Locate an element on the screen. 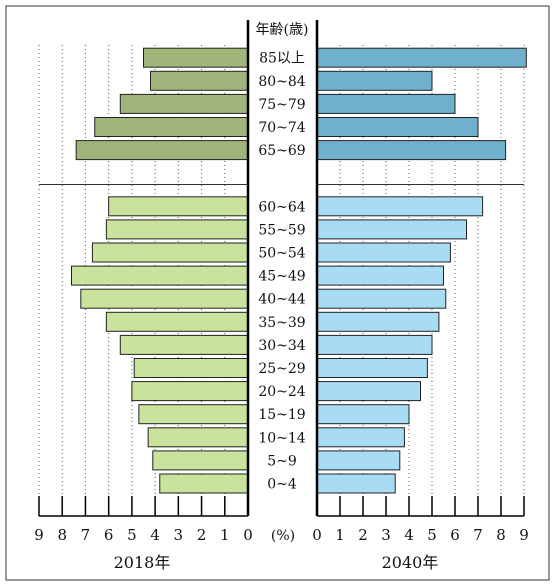  age-group-label: 70~74 is located at coordinates (281, 128).